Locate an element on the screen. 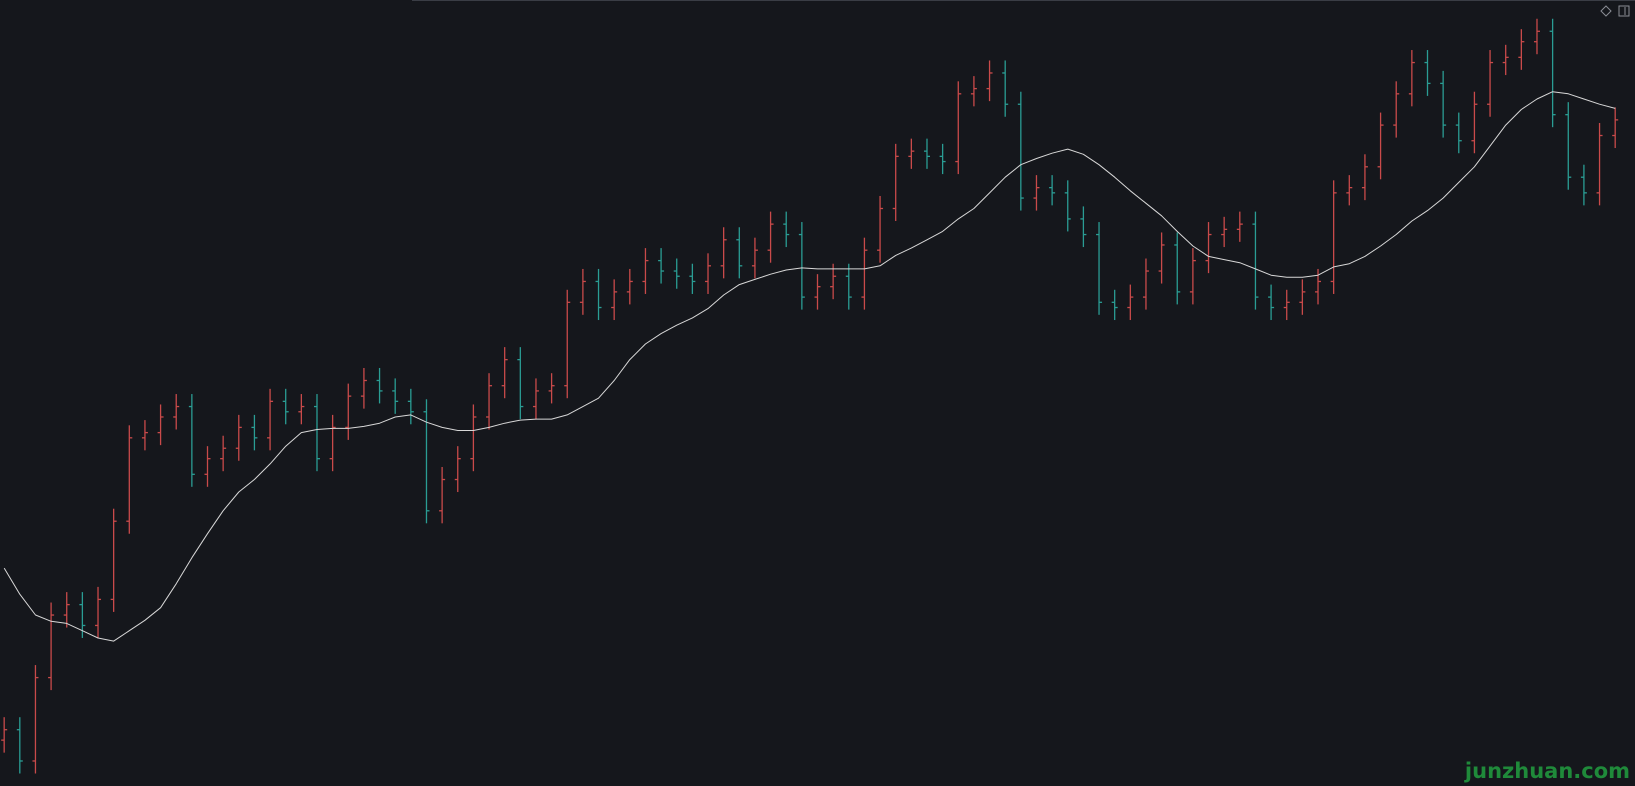 This screenshot has height=786, width=1635. watermark: junzhuan.com is located at coordinates (1547, 771).